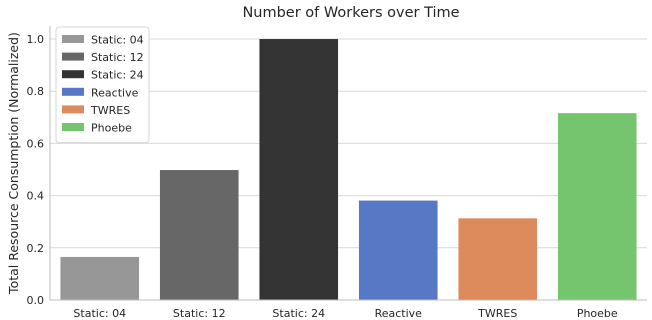  I want to click on x-tick-label: Phoebe, so click(597, 313).